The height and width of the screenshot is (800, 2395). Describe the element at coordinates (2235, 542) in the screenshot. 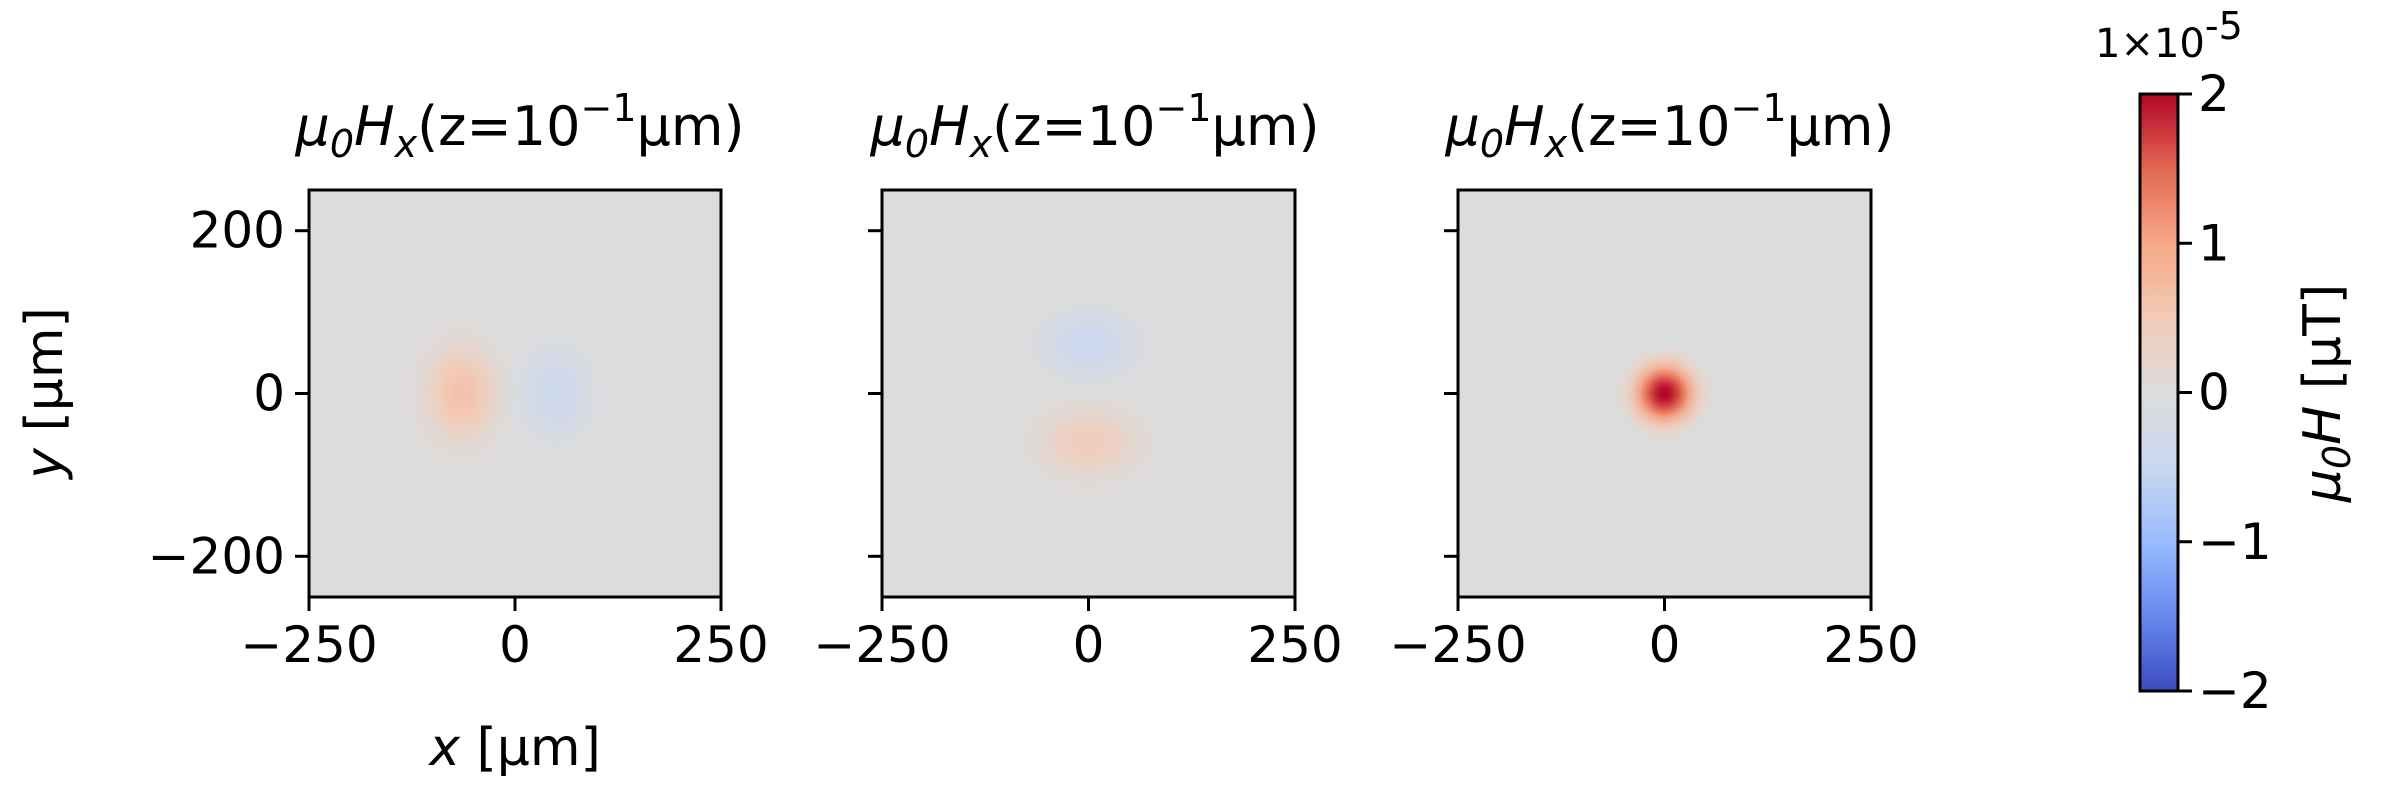

I see `colorbar-tick-label: −1` at that location.